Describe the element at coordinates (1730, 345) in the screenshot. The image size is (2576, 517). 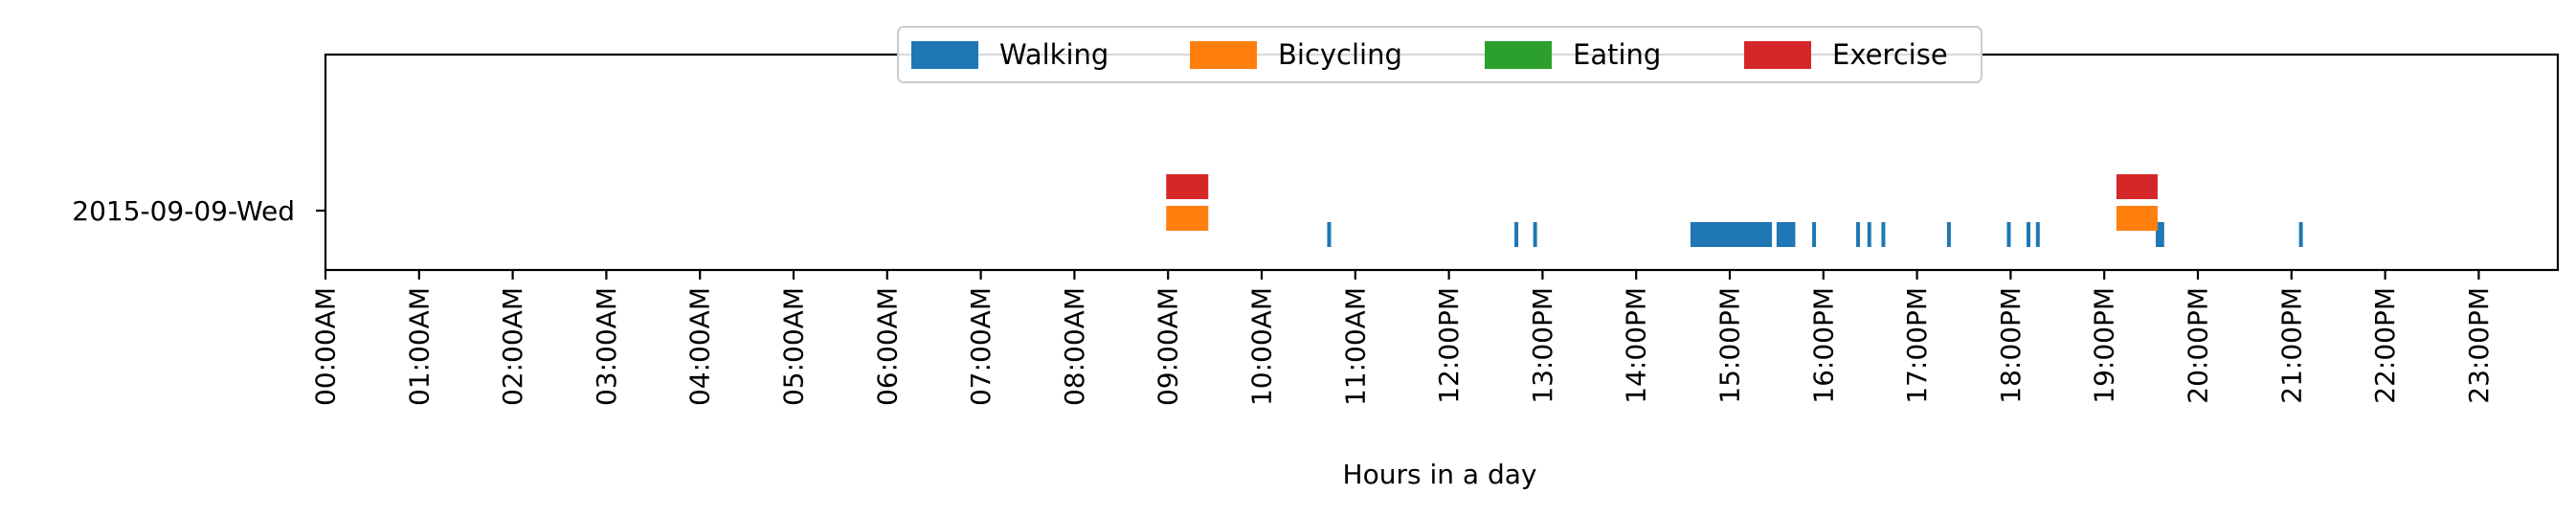
I see `x-tick-label: 15:00PM` at that location.